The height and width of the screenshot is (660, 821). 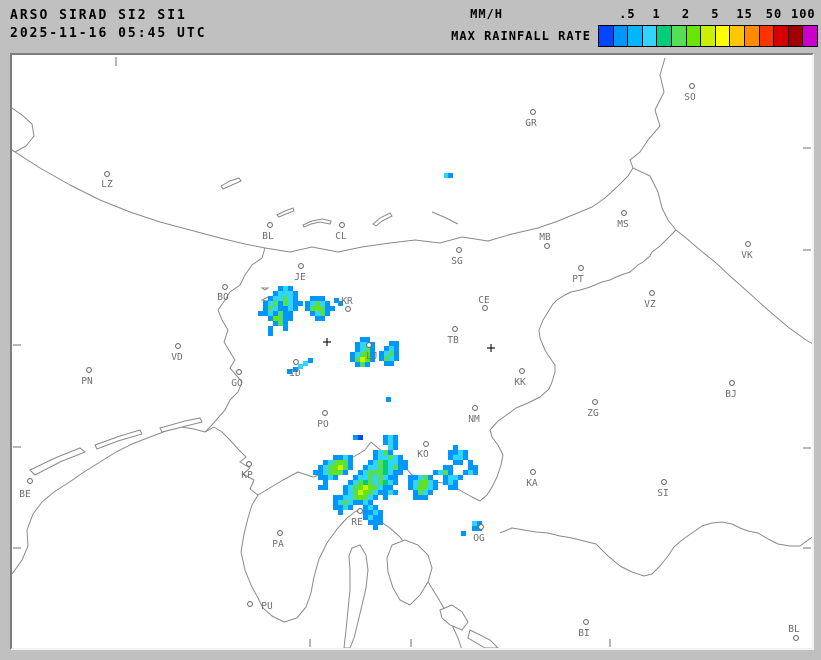 I want to click on scale-label: .5, so click(x=627, y=14).